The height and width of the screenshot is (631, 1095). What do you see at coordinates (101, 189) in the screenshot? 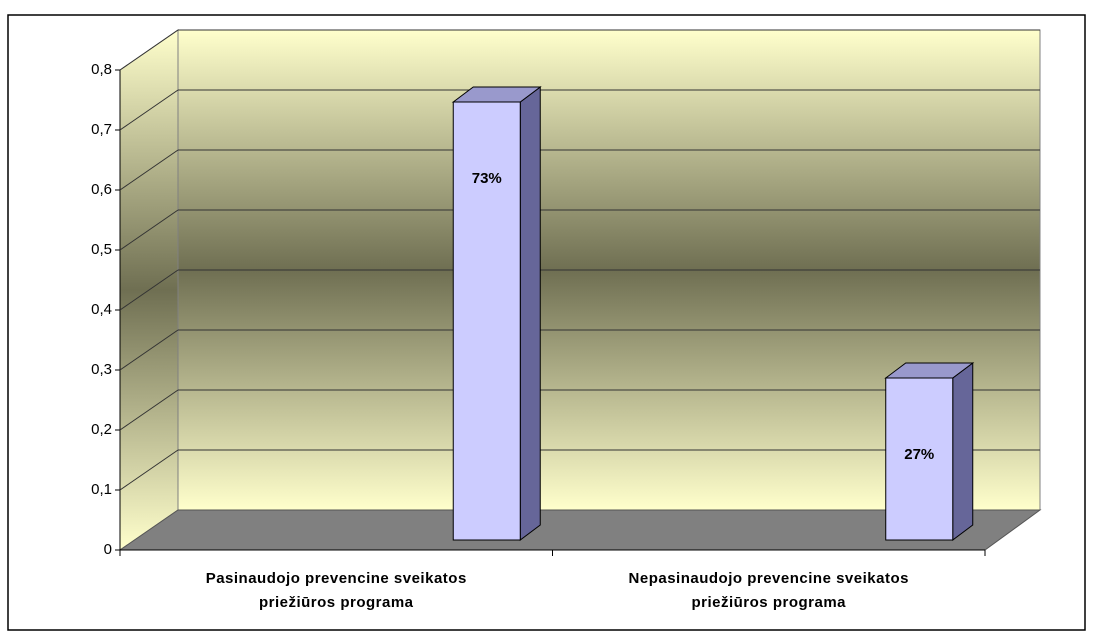
I see `y-tick-label: 0,6` at bounding box center [101, 189].